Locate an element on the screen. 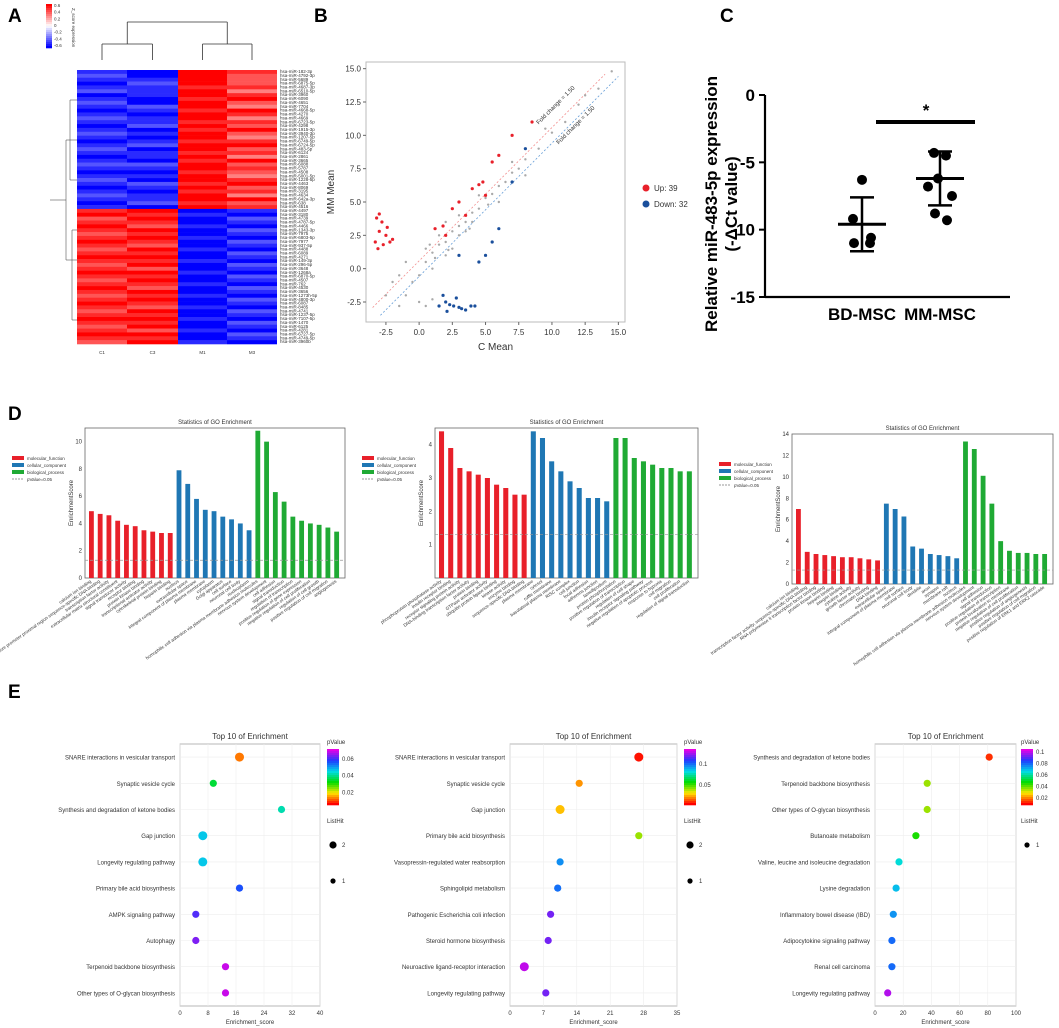 This screenshot has width=1059, height=1028. category-label: Gap junction is located at coordinates (158, 837).